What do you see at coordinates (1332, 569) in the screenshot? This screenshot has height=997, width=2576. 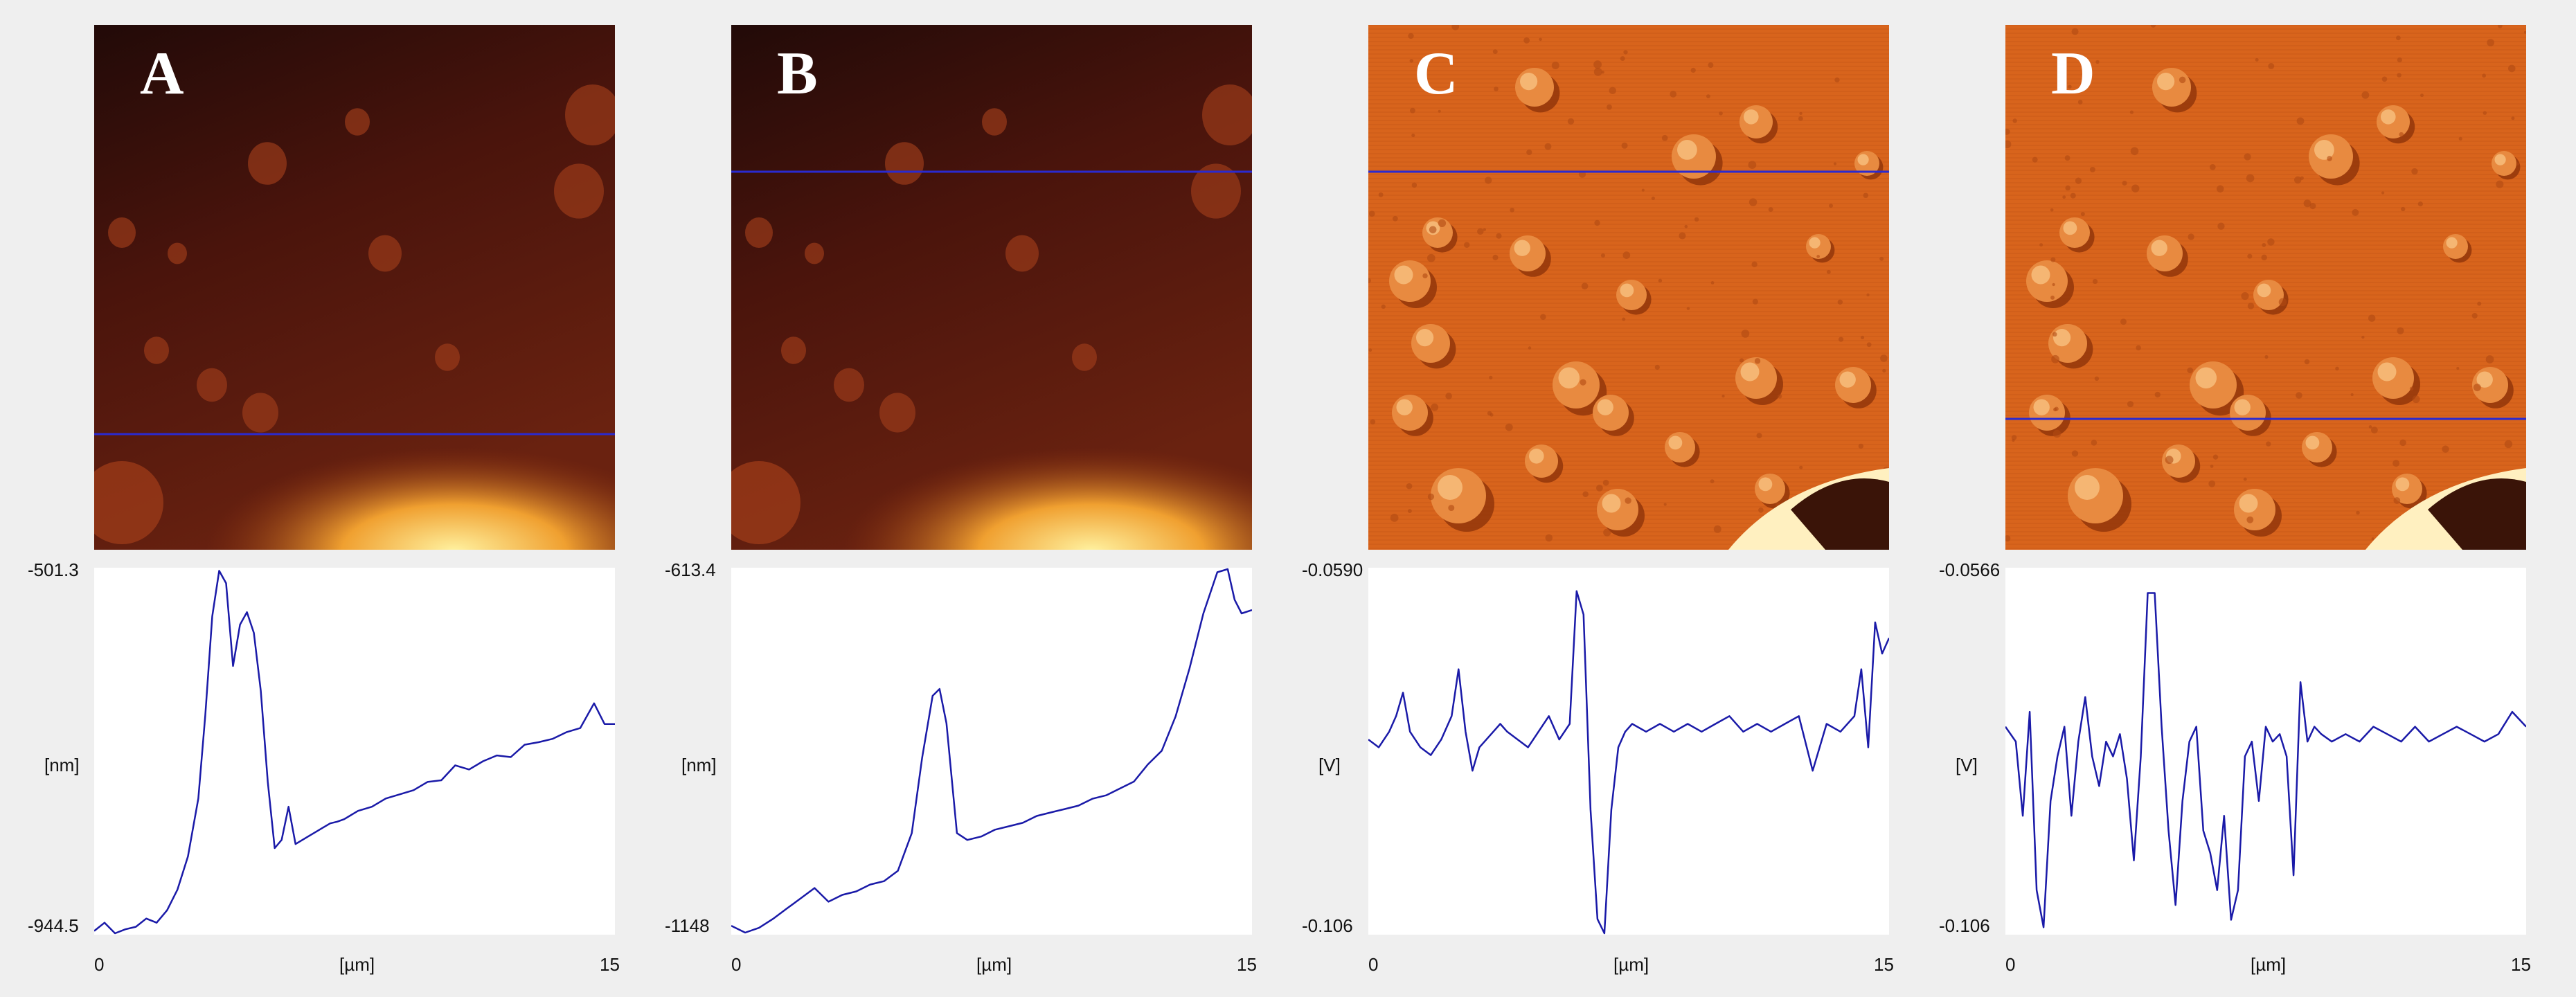 I see `y-max-label: -0.0590` at bounding box center [1332, 569].